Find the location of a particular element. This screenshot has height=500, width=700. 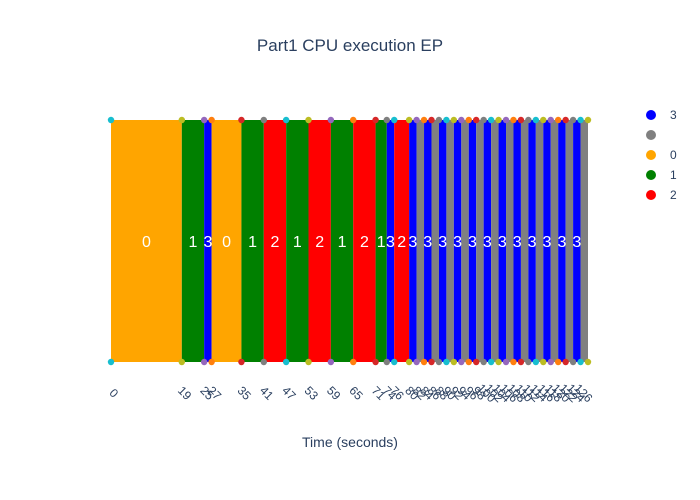

x-tick-label: 65 is located at coordinates (356, 393).